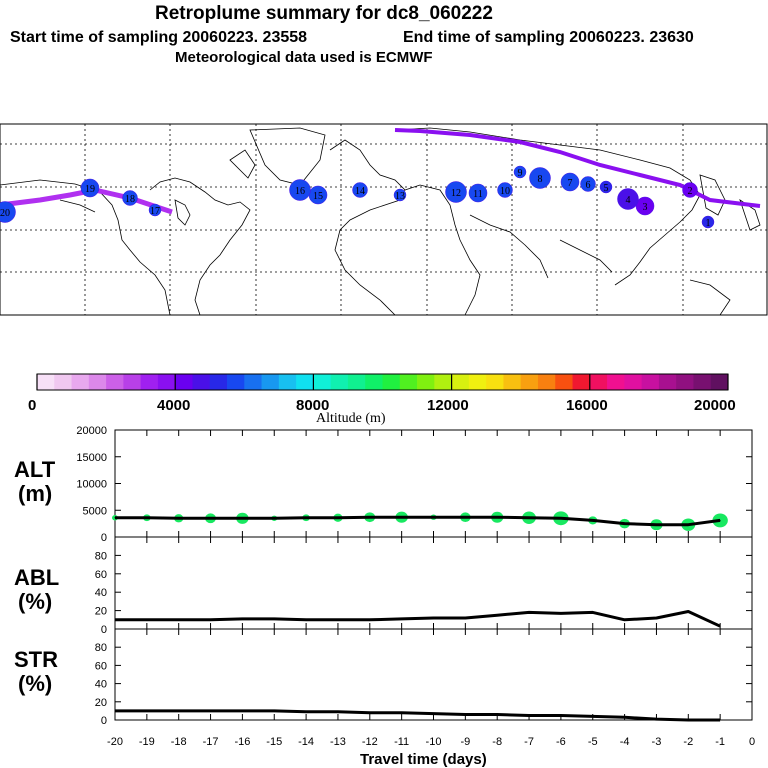 The image size is (768, 768). Describe the element at coordinates (35, 683) in the screenshot. I see `str-label-line2: (%)` at that location.